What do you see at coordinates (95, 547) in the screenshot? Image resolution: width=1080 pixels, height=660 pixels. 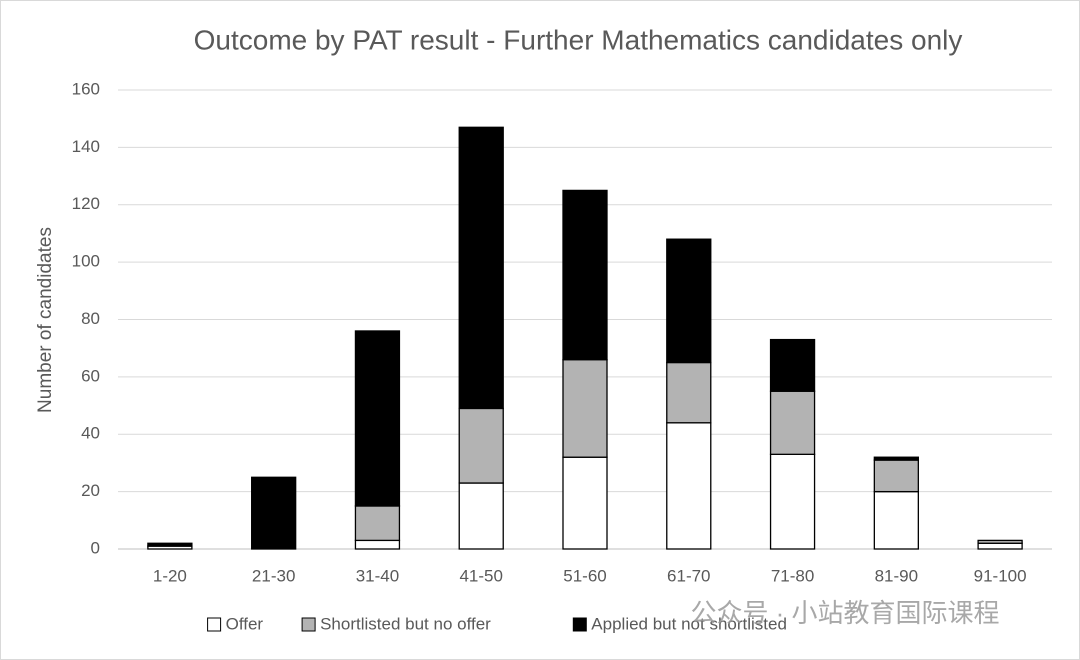 I see `y-tick-label: 0` at bounding box center [95, 547].